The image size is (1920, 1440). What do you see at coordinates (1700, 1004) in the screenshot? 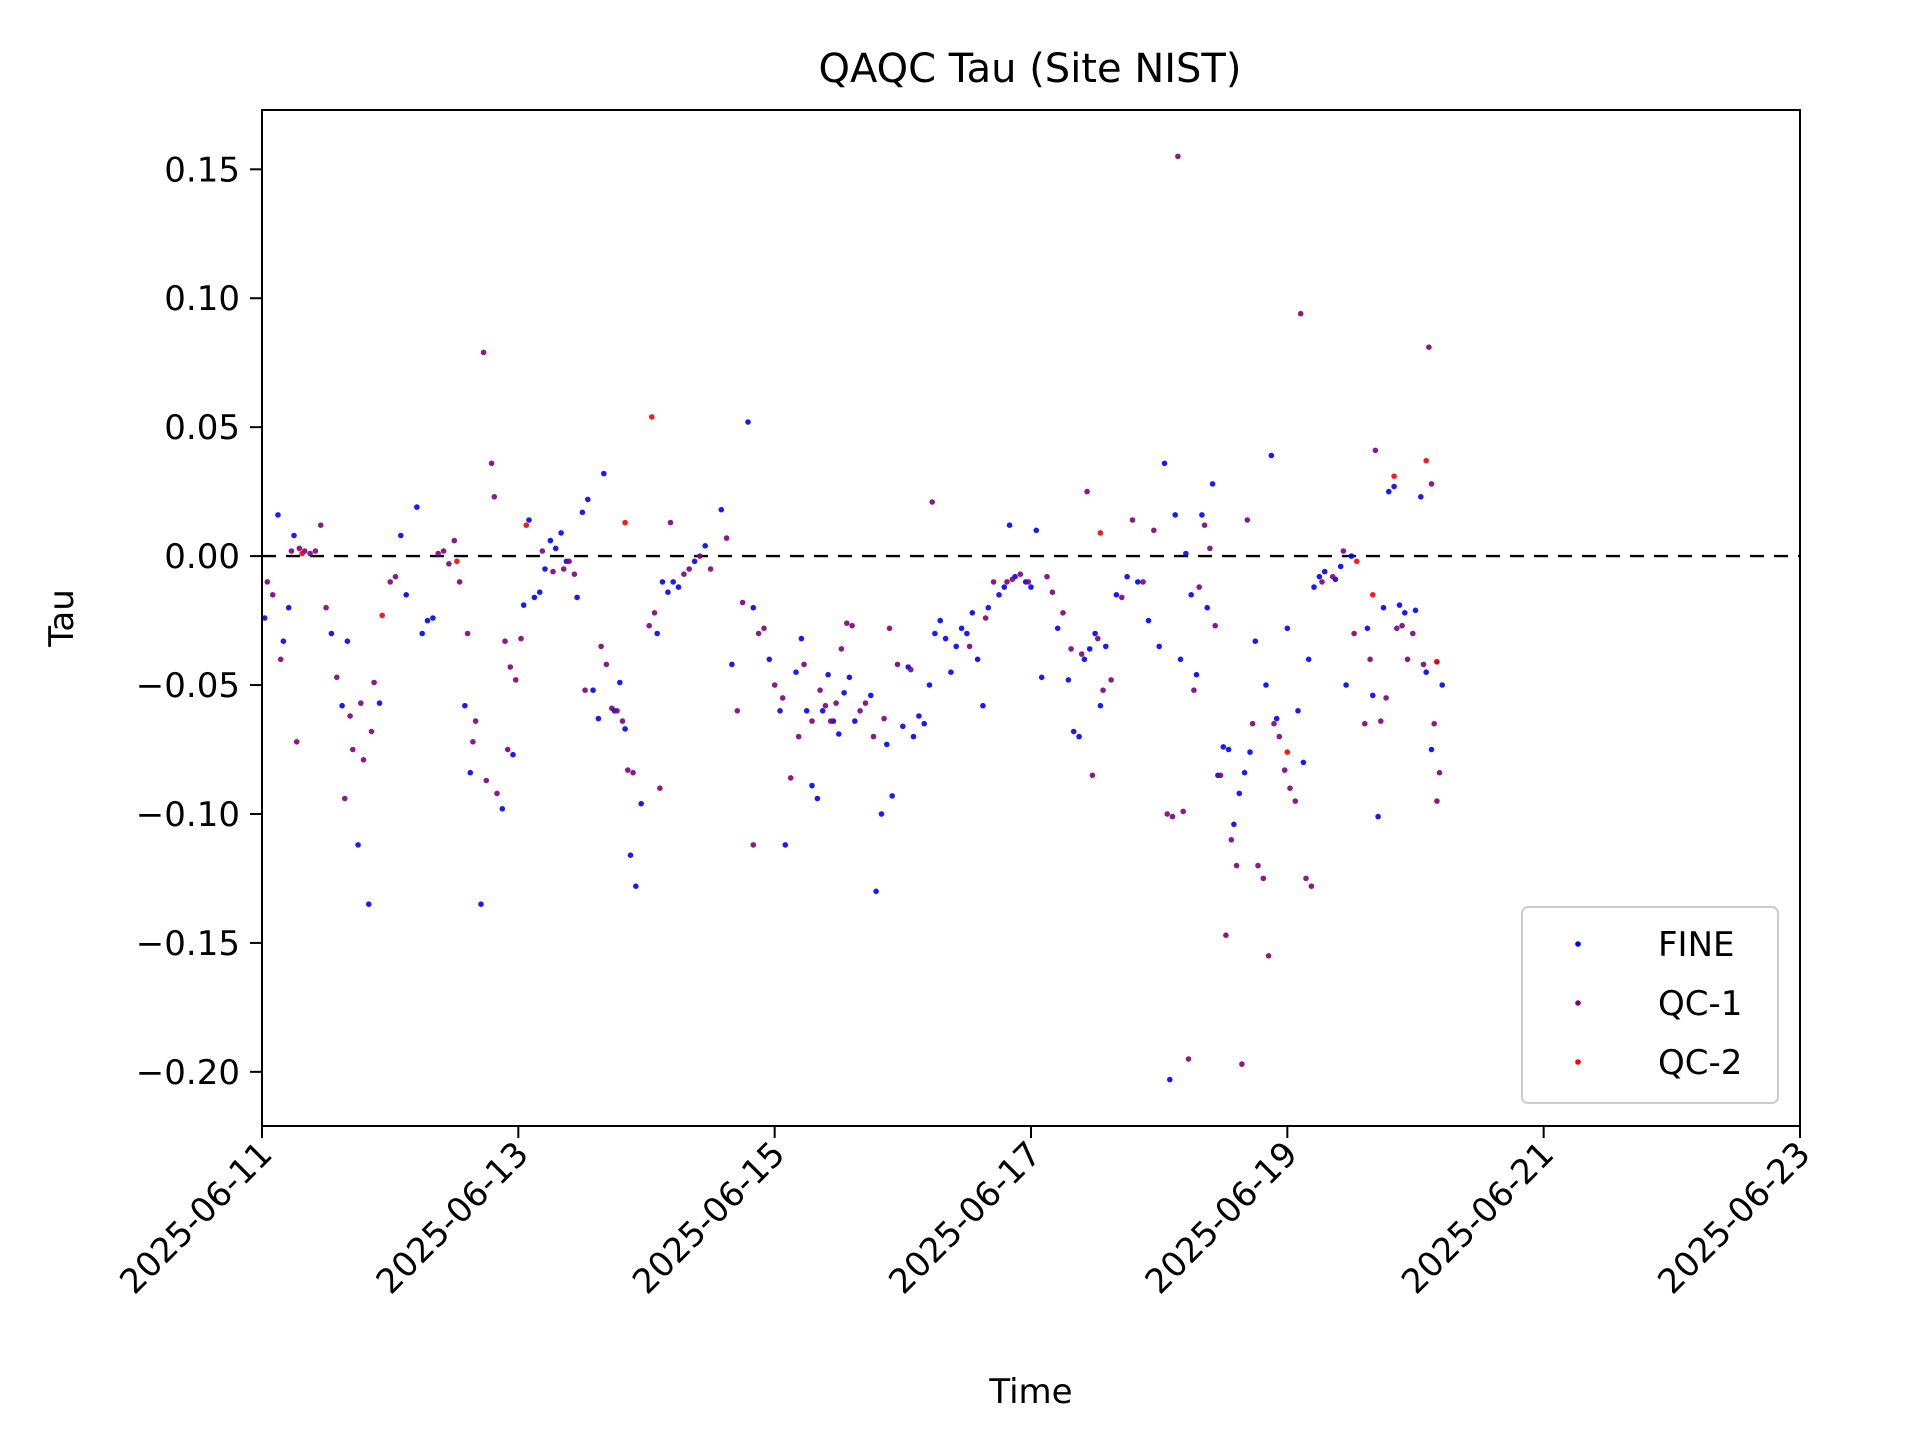
I see `legend-label-qc1: QC-1` at bounding box center [1700, 1004].